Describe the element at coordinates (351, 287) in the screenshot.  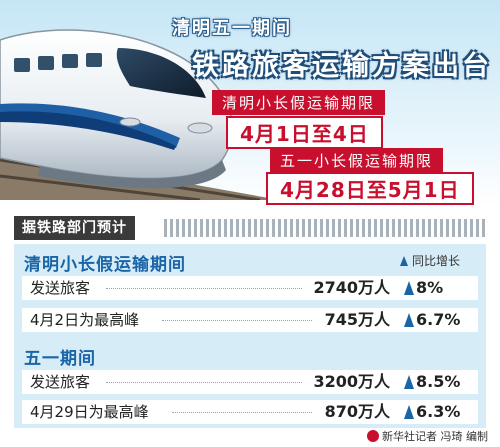
I see `stat-value: 2740万人` at that location.